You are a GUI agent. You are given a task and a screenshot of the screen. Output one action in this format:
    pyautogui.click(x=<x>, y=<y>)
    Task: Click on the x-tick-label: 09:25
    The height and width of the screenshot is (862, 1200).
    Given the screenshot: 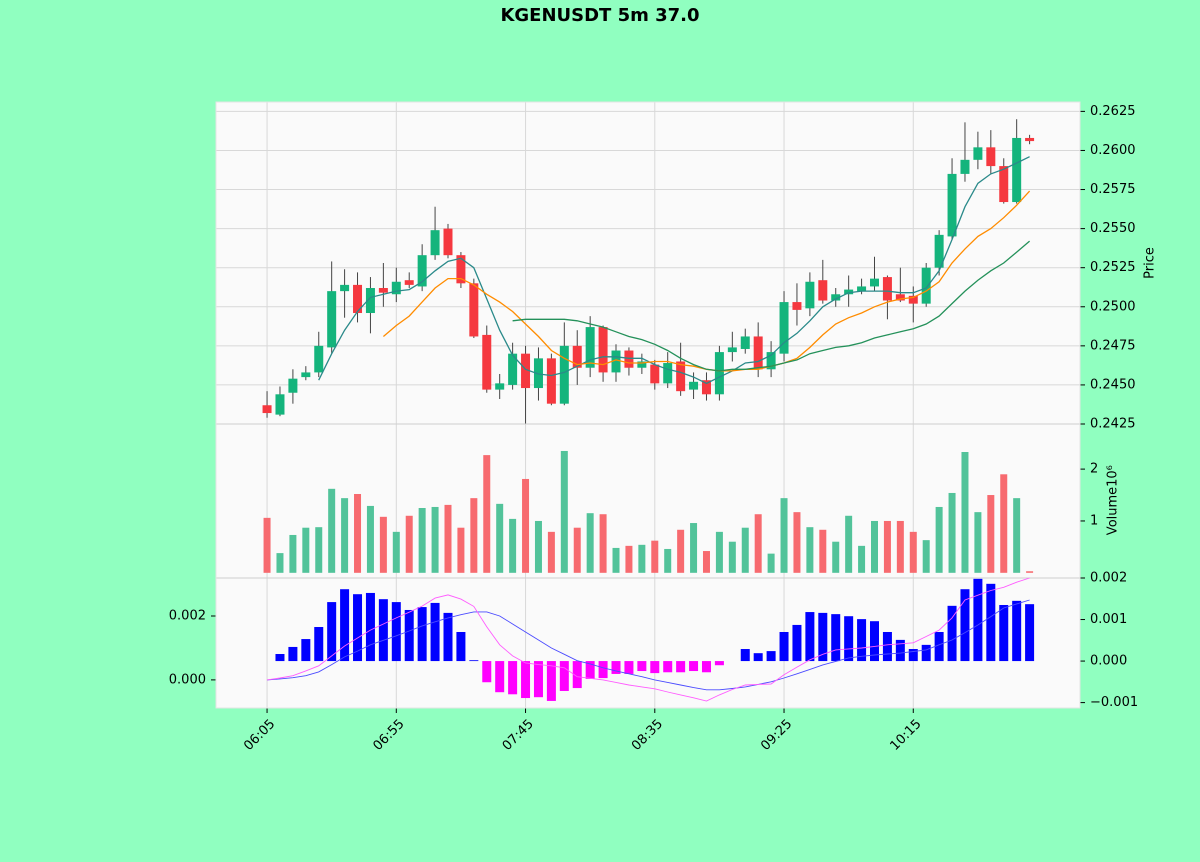 What is the action you would take?
    pyautogui.click(x=776, y=735)
    